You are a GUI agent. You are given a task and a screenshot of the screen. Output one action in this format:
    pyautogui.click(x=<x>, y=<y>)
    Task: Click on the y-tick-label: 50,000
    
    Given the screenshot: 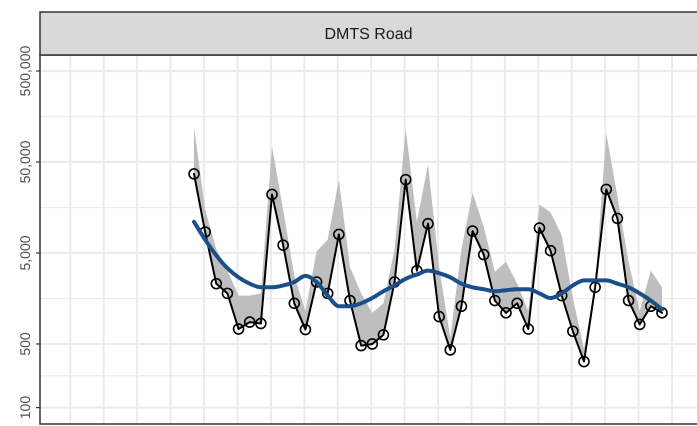 What is the action you would take?
    pyautogui.click(x=25, y=162)
    